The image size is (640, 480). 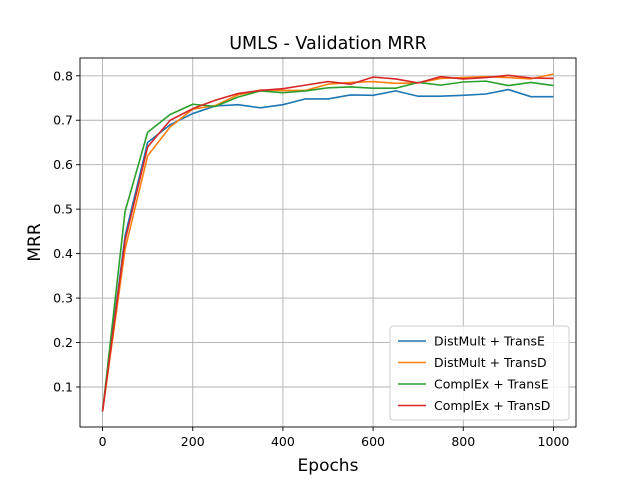 What do you see at coordinates (492, 405) in the screenshot?
I see `legend-label: ComplEx + TransD` at bounding box center [492, 405].